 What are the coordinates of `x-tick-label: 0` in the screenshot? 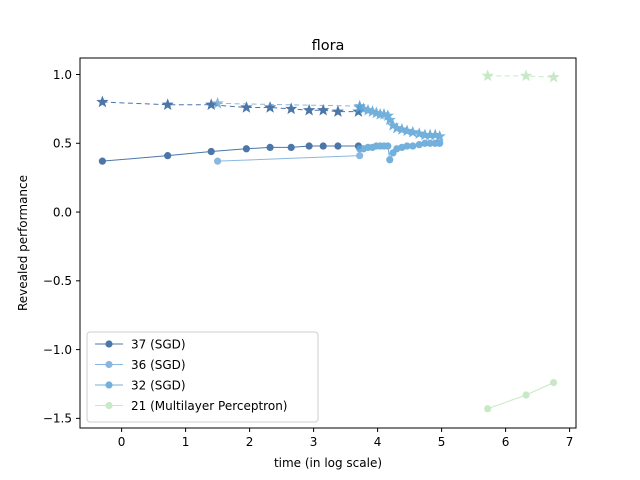 It's located at (122, 442).